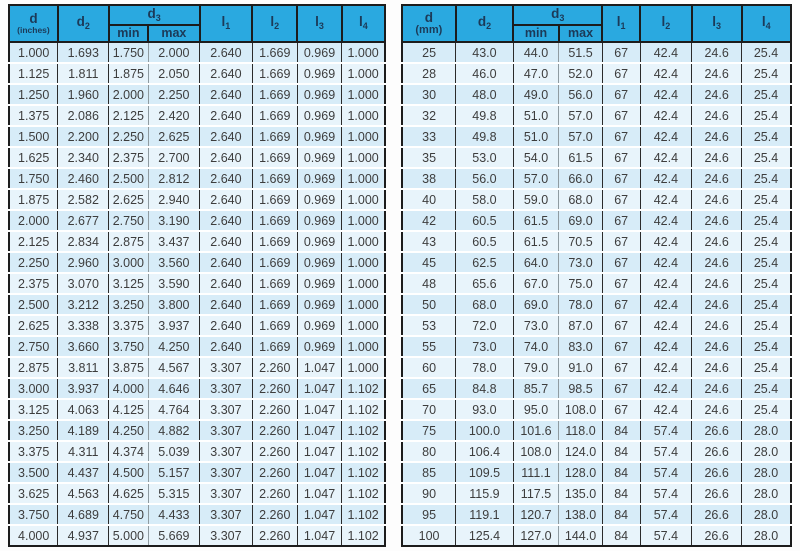 Image resolution: width=800 pixels, height=551 pixels. What do you see at coordinates (33, 347) in the screenshot?
I see `table-cell: 2.750` at bounding box center [33, 347].